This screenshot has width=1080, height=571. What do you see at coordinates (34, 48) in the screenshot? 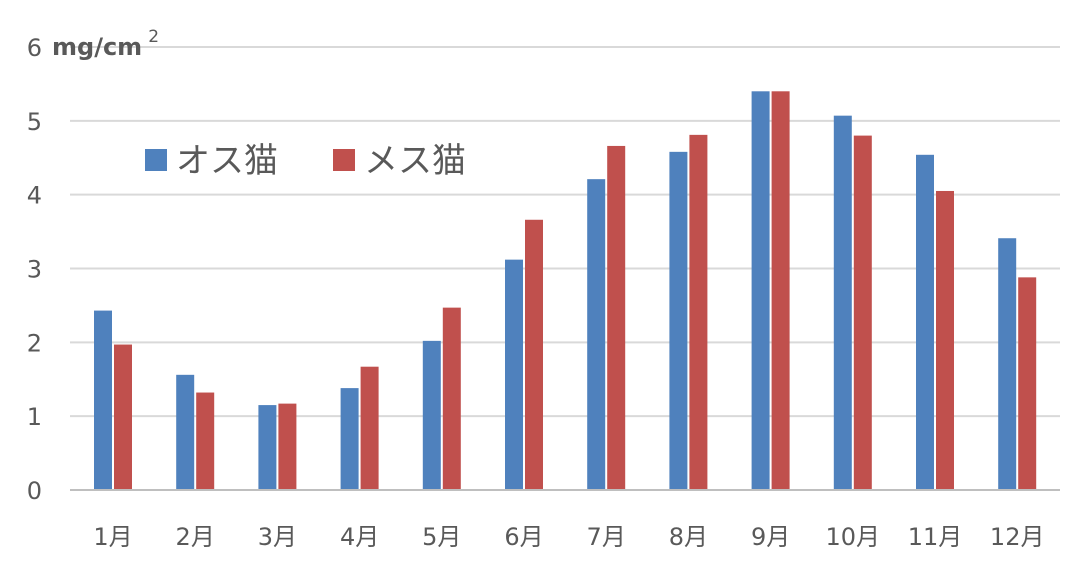
I see `y-tick-label-6: 6` at bounding box center [34, 48].